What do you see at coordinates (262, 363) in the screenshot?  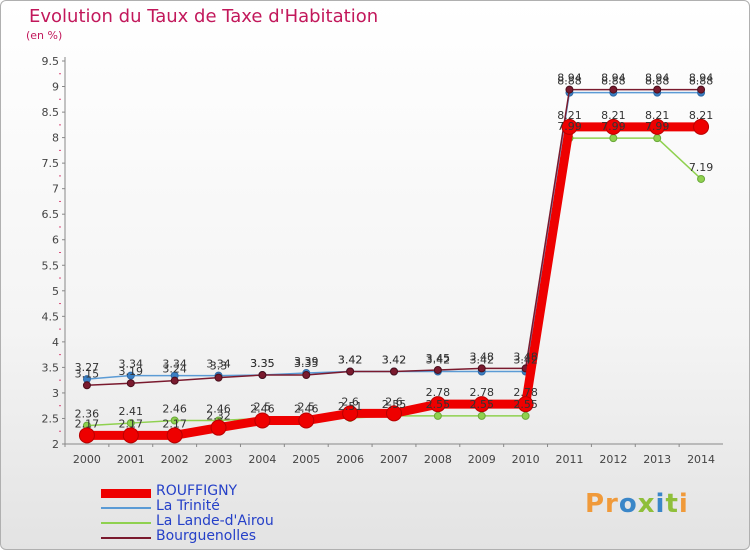 I see `data-label: 3.35` at bounding box center [262, 363].